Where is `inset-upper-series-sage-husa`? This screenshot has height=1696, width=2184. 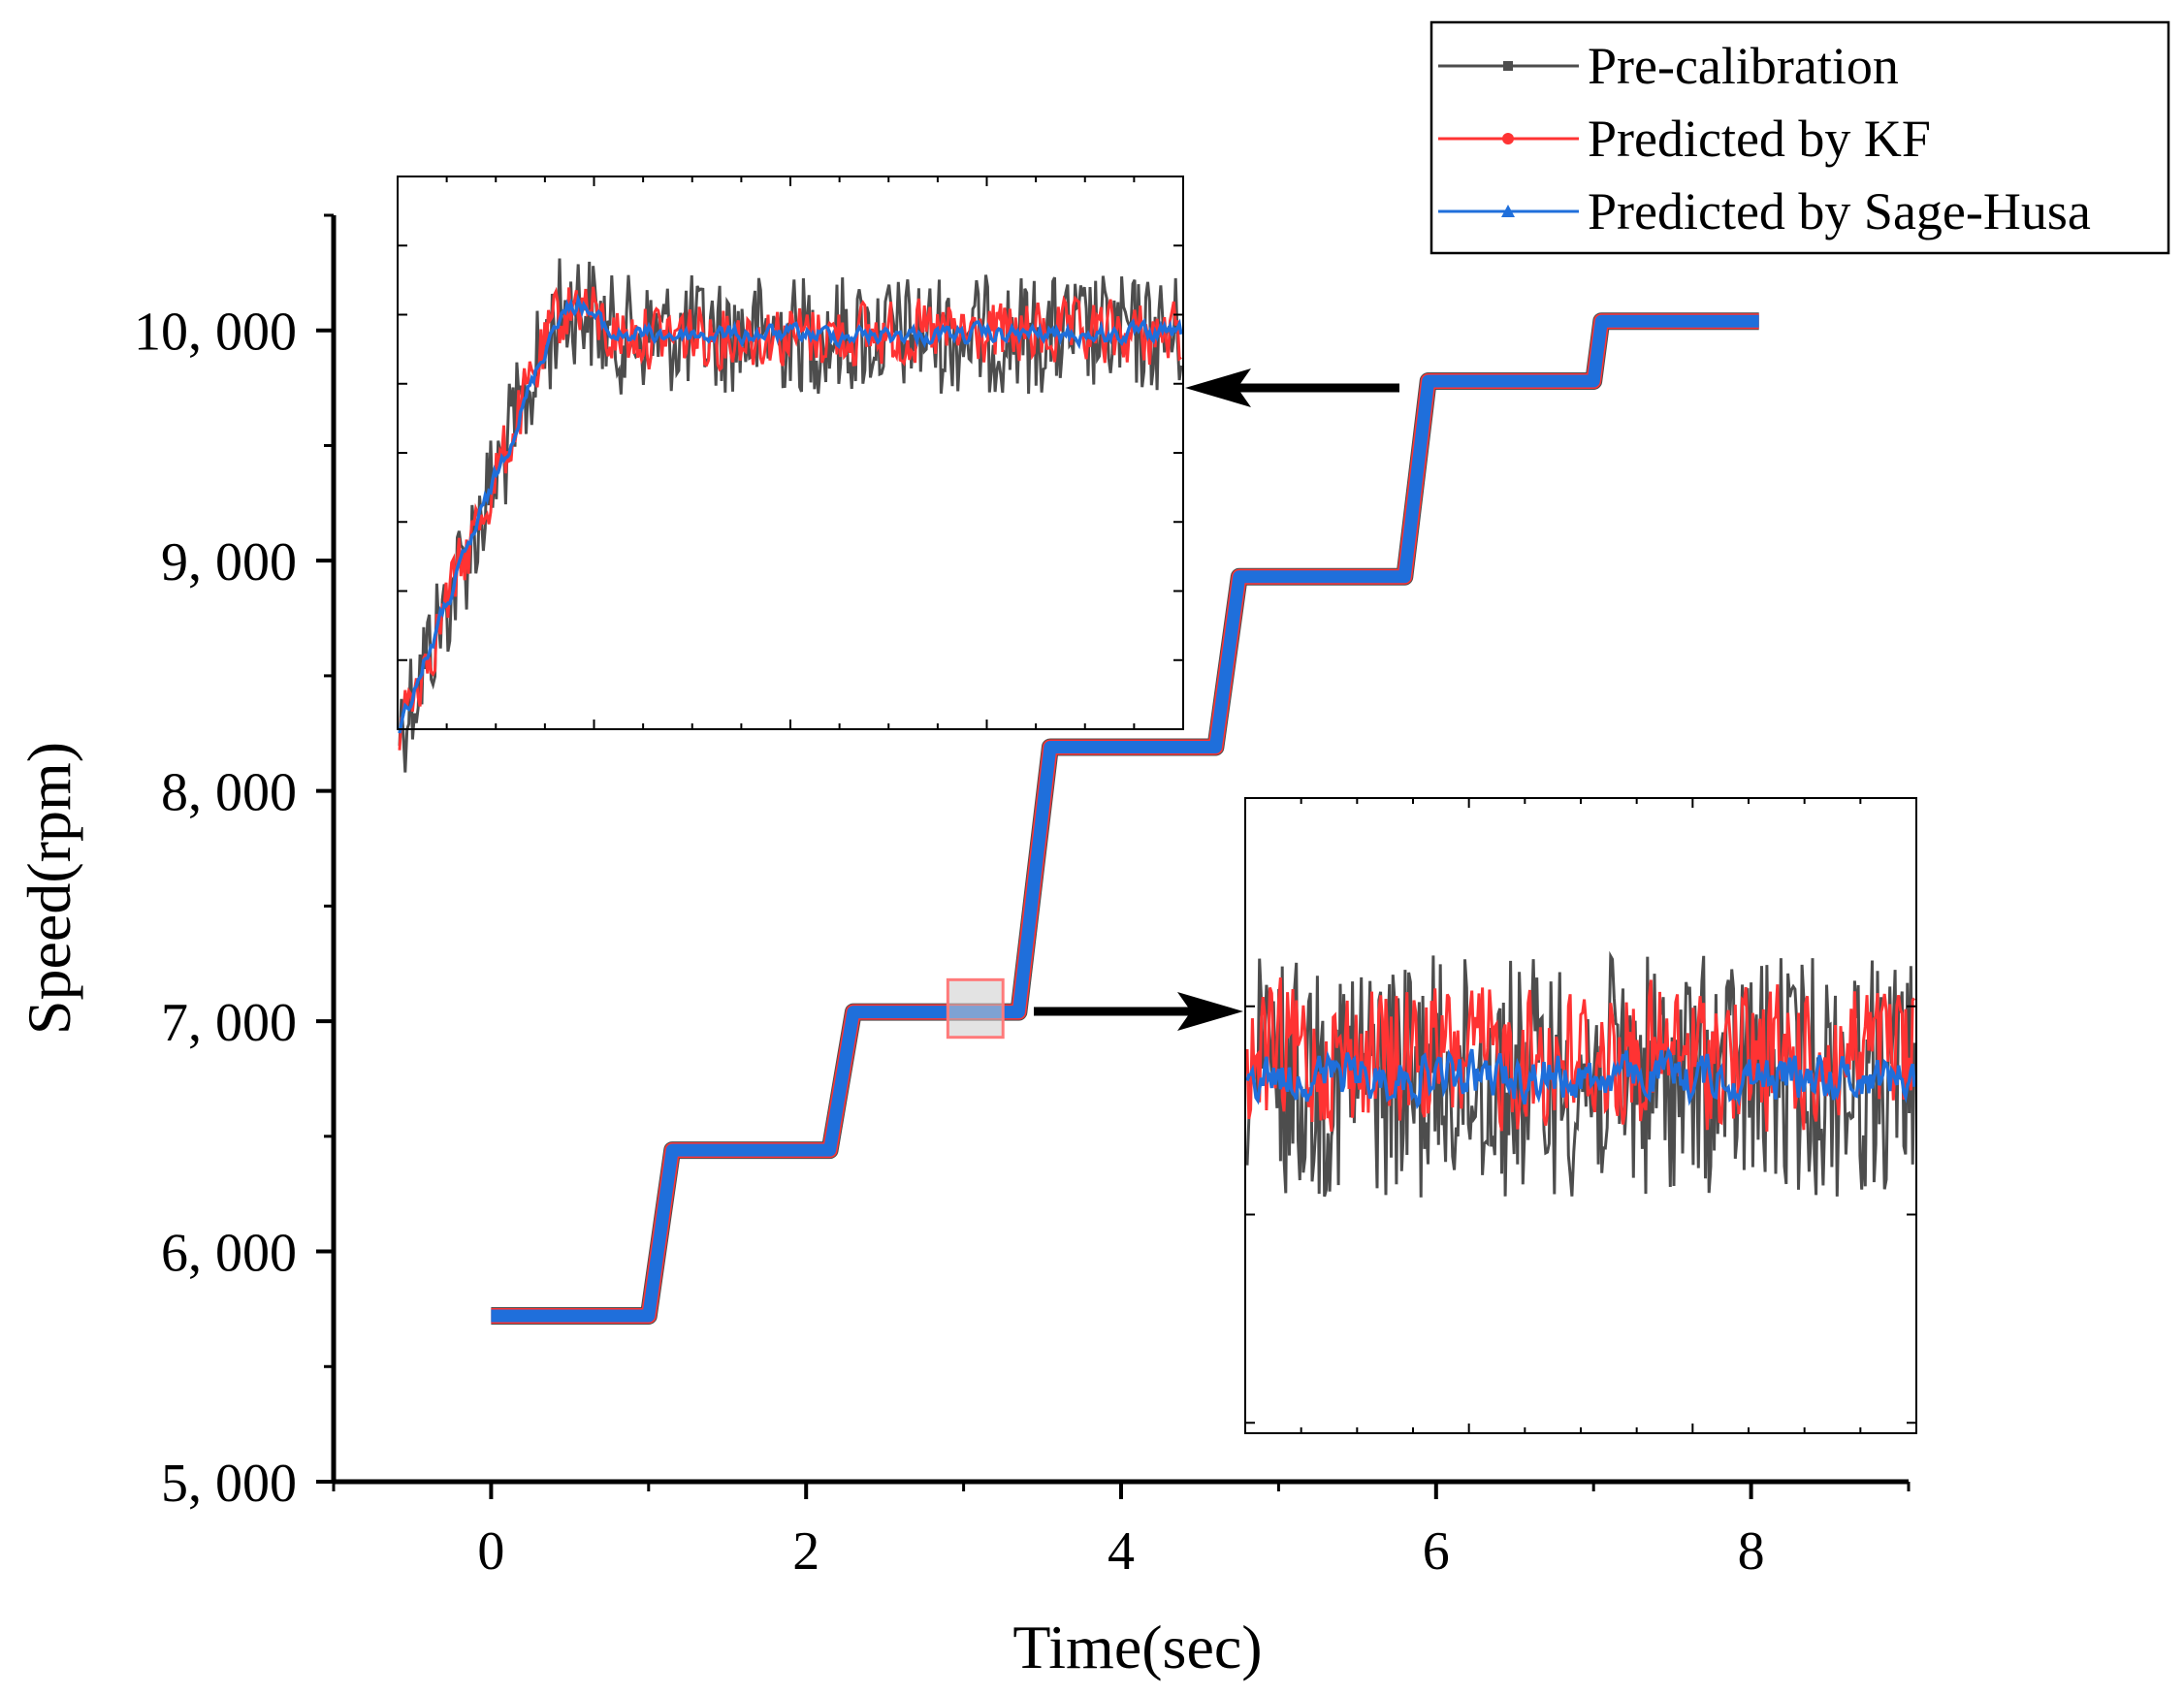
inset-upper-series-sage-husa is located at coordinates (790, 513).